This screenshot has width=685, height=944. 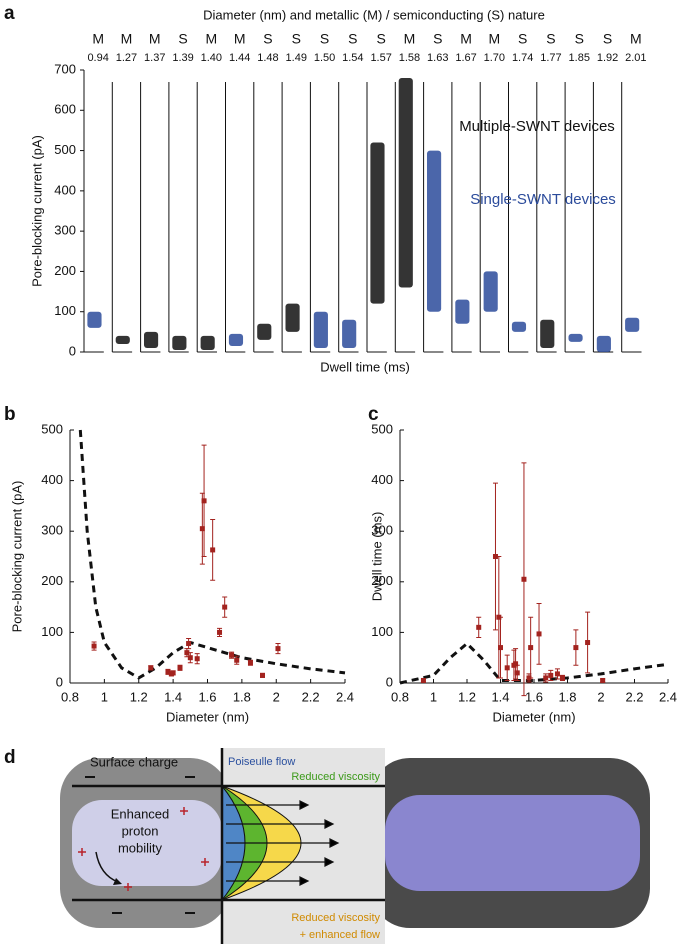 I want to click on y-tick-label: 300, so click(x=382, y=530).